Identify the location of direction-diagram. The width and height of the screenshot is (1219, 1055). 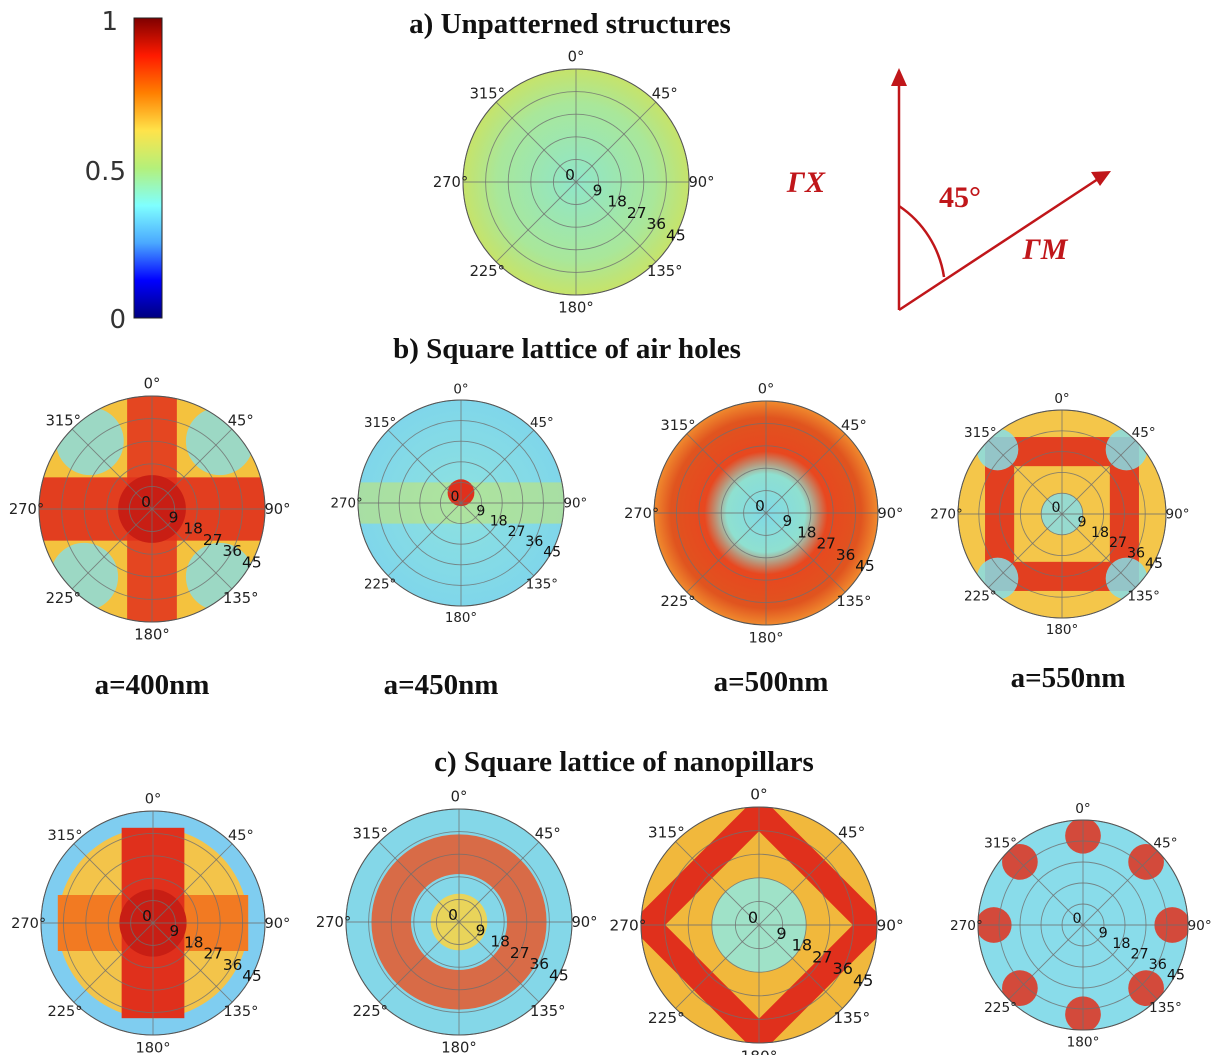
(1001, 190).